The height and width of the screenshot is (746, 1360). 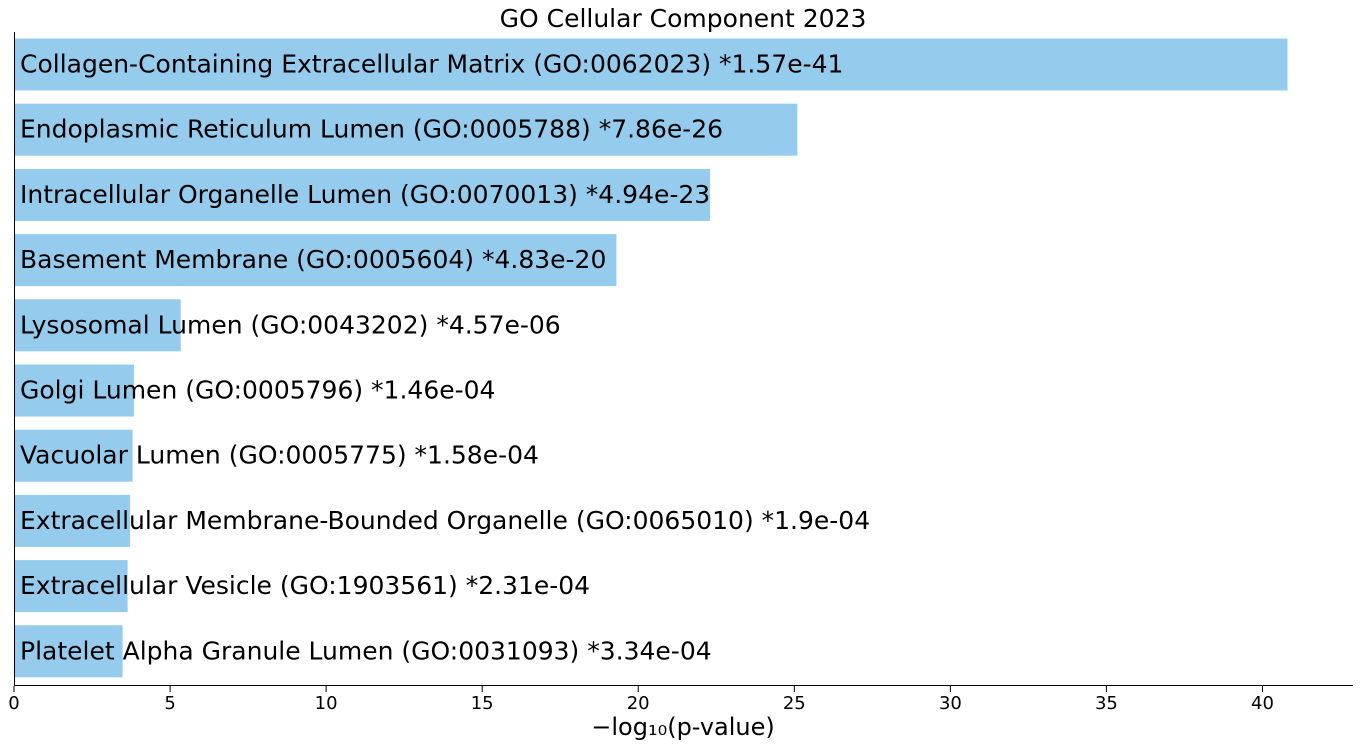 What do you see at coordinates (682, 727) in the screenshot?
I see `x-axis-label: −log₁₀(p-value)` at bounding box center [682, 727].